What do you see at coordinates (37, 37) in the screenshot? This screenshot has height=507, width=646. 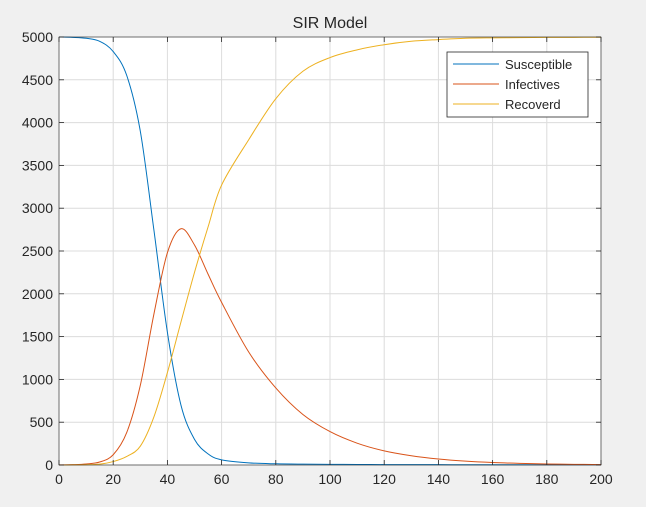 I see `y-tick-label: 5000` at bounding box center [37, 37].